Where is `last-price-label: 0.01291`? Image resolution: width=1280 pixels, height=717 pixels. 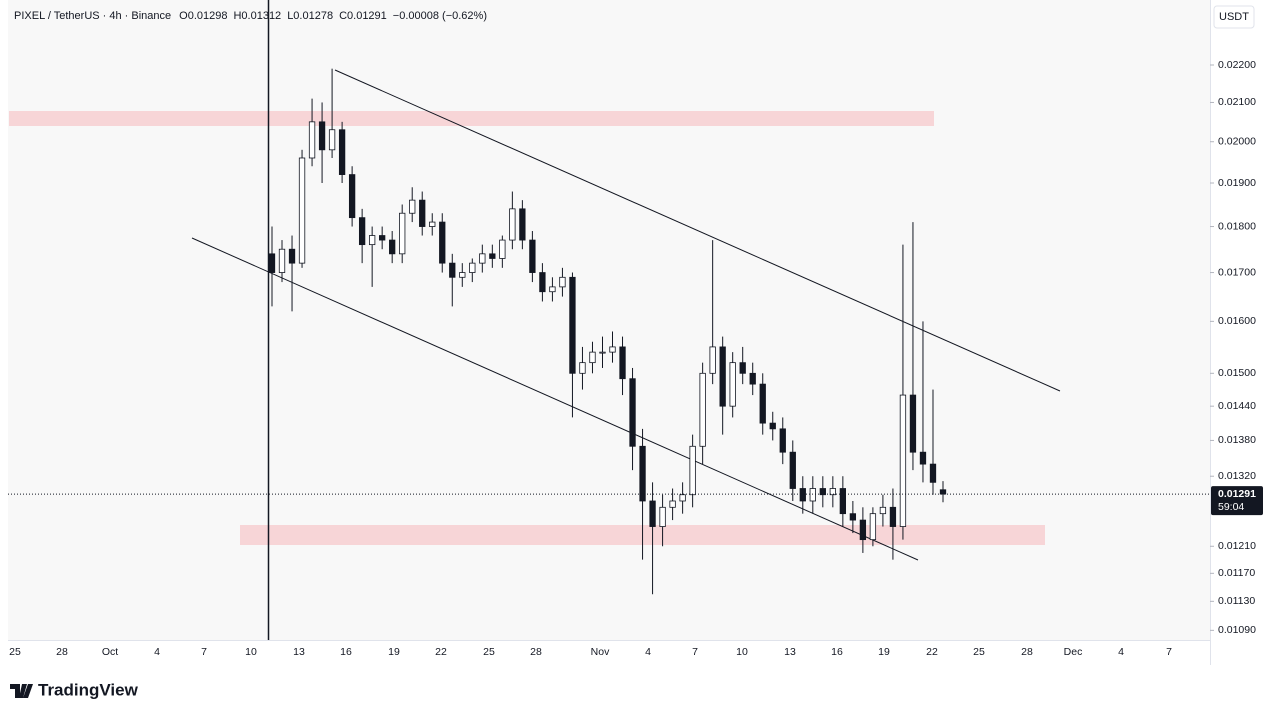
last-price-label: 0.01291 is located at coordinates (1237, 494).